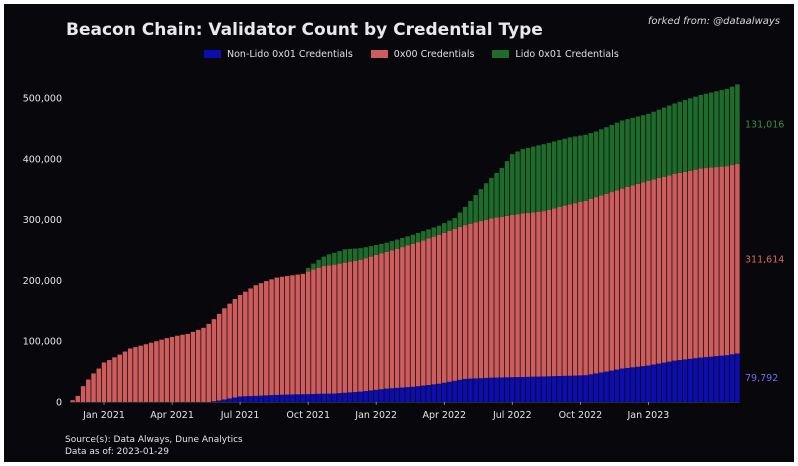 The width and height of the screenshot is (798, 466). I want to click on attribution: forked from: @dataalways, so click(713, 21).